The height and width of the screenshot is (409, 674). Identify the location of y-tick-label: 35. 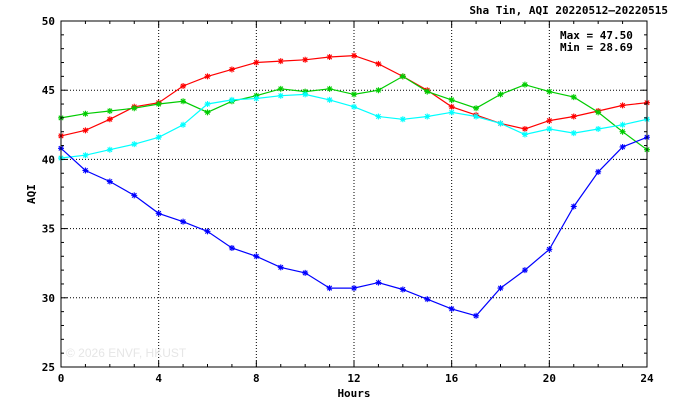
(48, 229).